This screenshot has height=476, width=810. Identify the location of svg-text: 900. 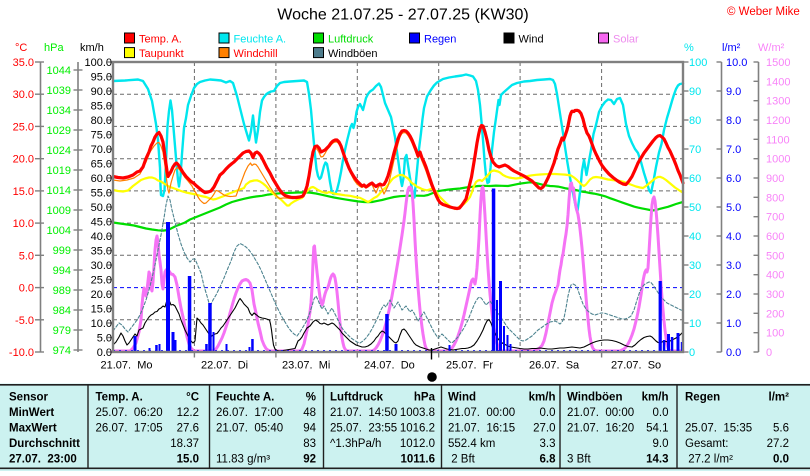
(775, 179).